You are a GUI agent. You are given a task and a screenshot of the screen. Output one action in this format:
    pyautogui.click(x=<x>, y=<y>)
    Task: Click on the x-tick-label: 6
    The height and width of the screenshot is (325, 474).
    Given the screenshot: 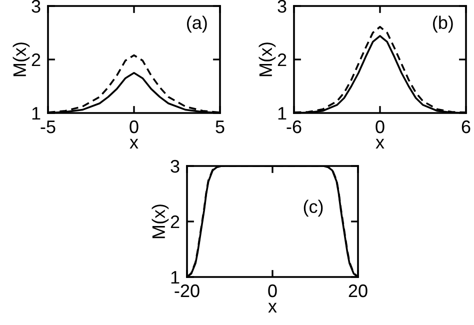 What is the action you would take?
    pyautogui.click(x=466, y=127)
    